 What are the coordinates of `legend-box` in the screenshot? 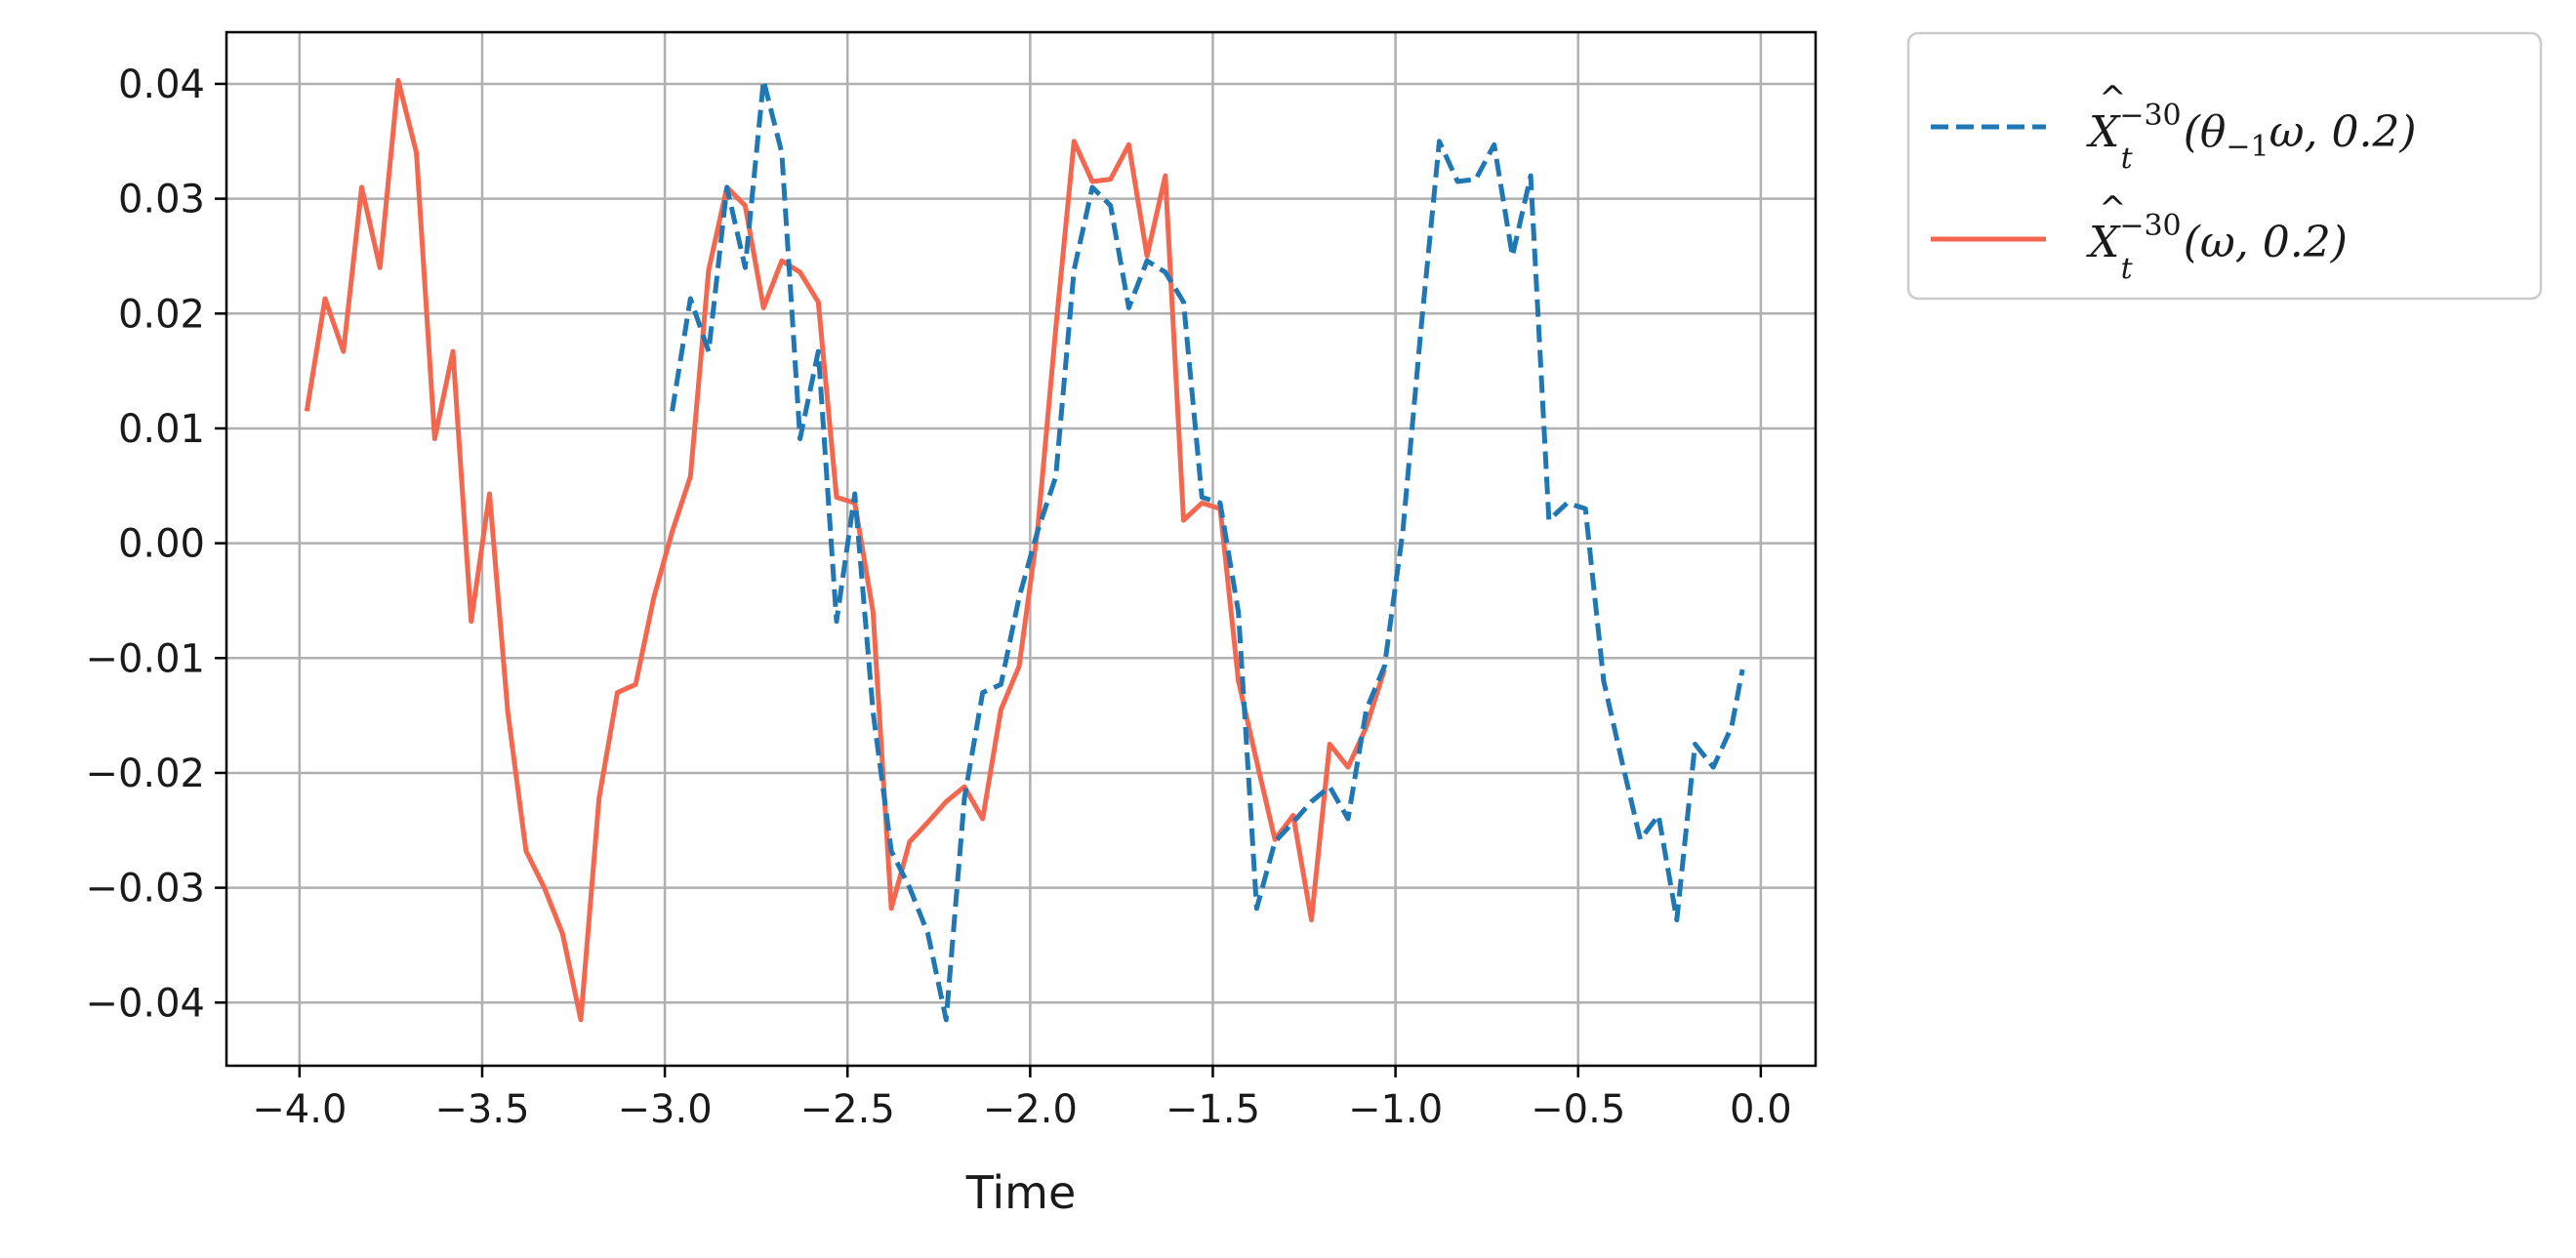 It's located at (2224, 166).